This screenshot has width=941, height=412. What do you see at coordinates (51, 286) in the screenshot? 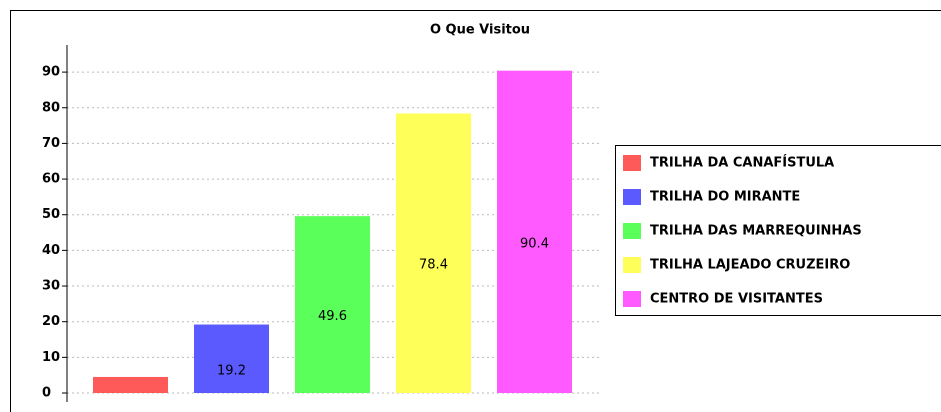
I see `y-tick-label: 30` at bounding box center [51, 286].